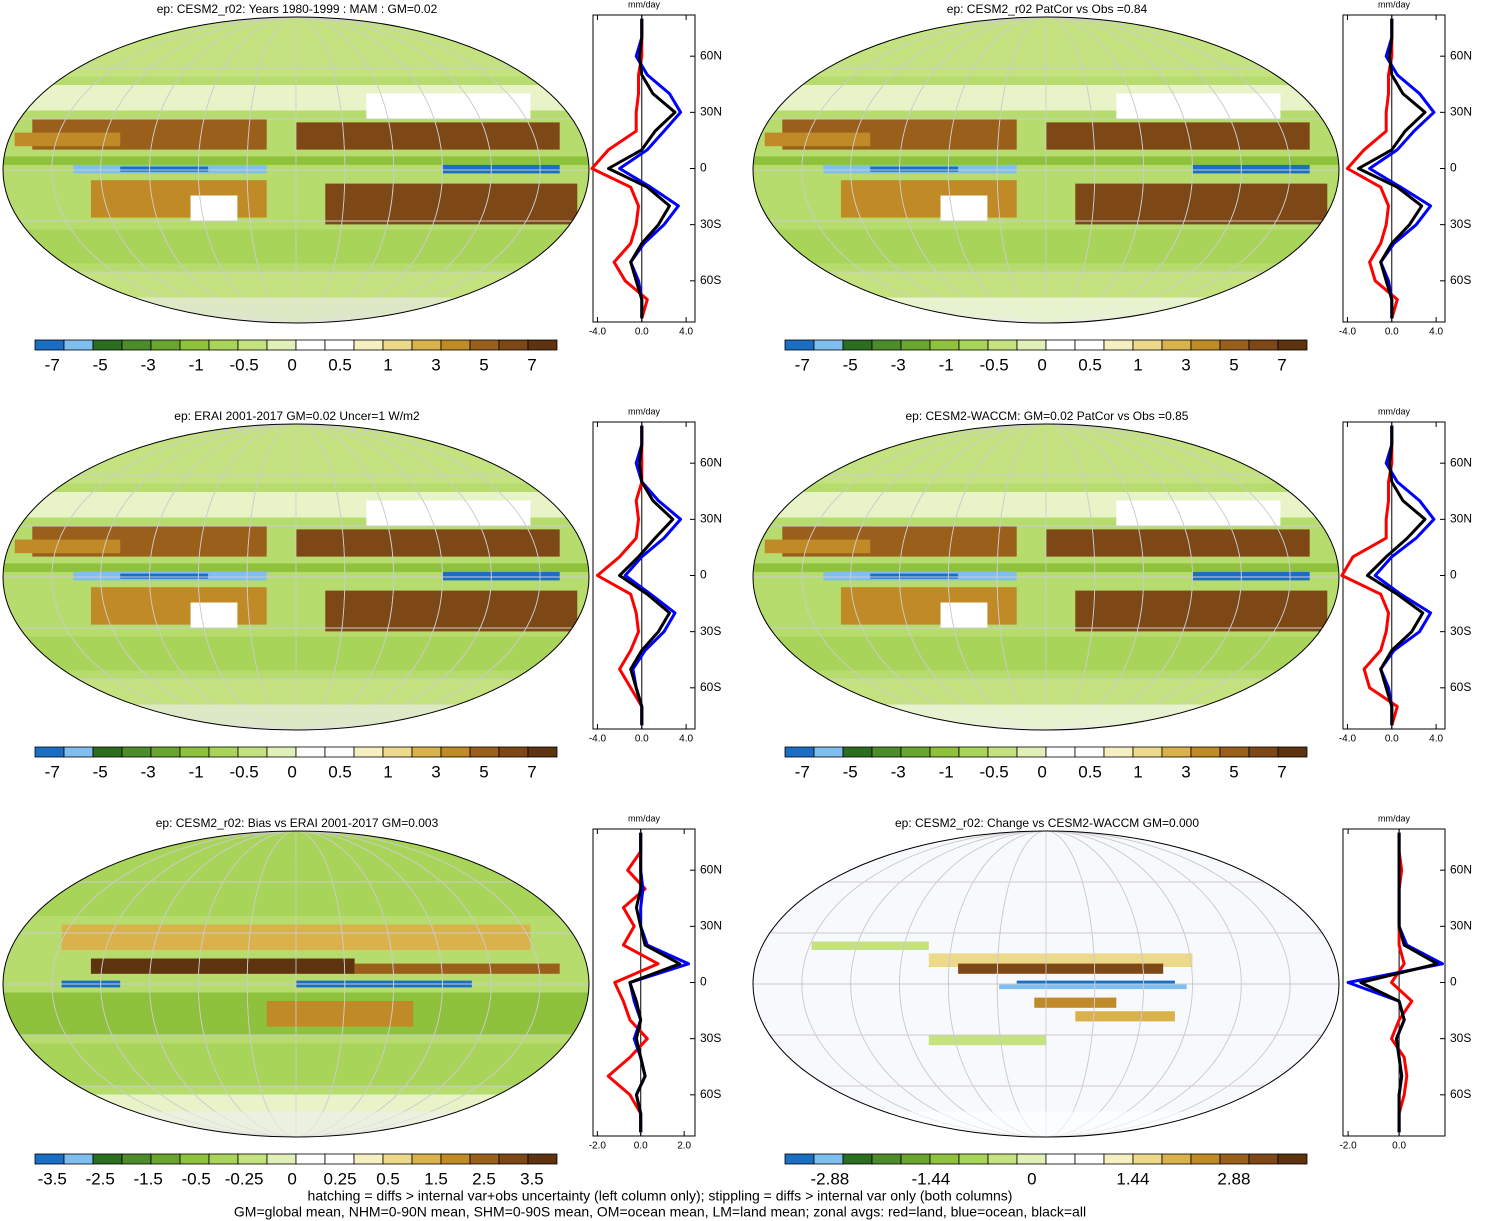 Image resolution: width=1485 pixels, height=1221 pixels. What do you see at coordinates (484, 1178) in the screenshot?
I see `colorbar-label: 2.5` at bounding box center [484, 1178].